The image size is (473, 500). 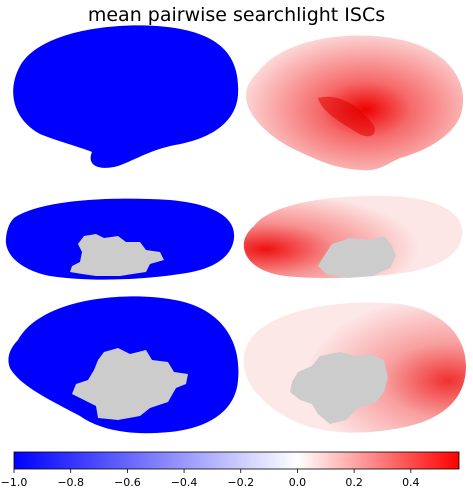 I want to click on colorbar-tick-label: −1.0, so click(x=14, y=482).